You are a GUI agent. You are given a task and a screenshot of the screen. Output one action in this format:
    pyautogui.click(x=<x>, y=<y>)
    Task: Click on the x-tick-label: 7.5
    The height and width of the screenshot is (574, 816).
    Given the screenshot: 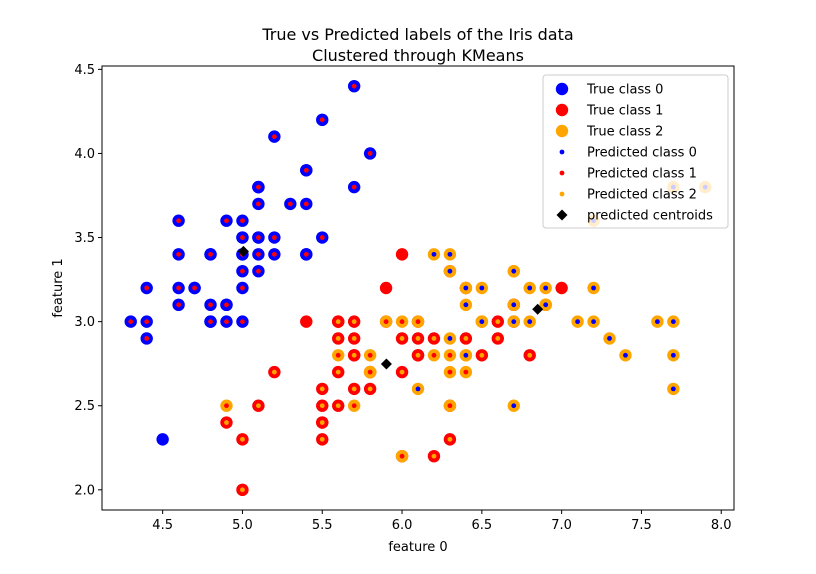 What is the action you would take?
    pyautogui.click(x=641, y=525)
    